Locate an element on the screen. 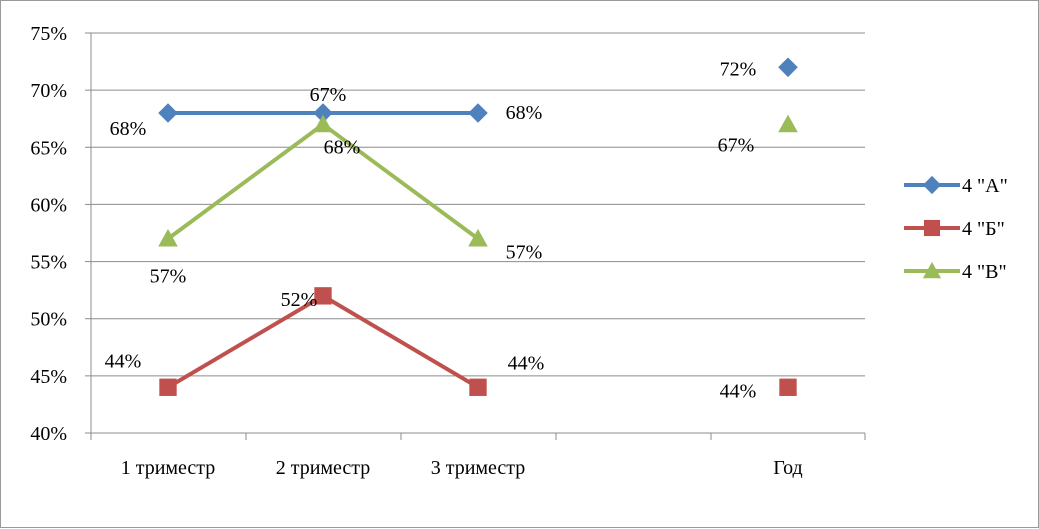  y-tick-label: 45% is located at coordinates (48, 377).